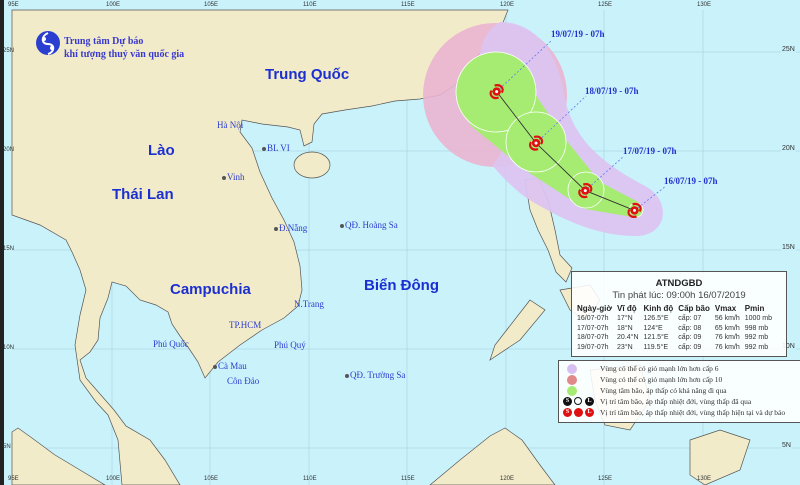  What do you see at coordinates (694, 308) in the screenshot?
I see `header-cell: Cấp bão` at bounding box center [694, 308].